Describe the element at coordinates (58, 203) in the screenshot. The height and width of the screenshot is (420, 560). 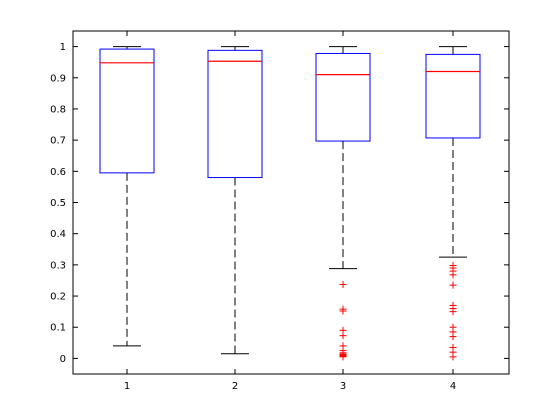
I see `y-tick-label: 0.5` at that location.